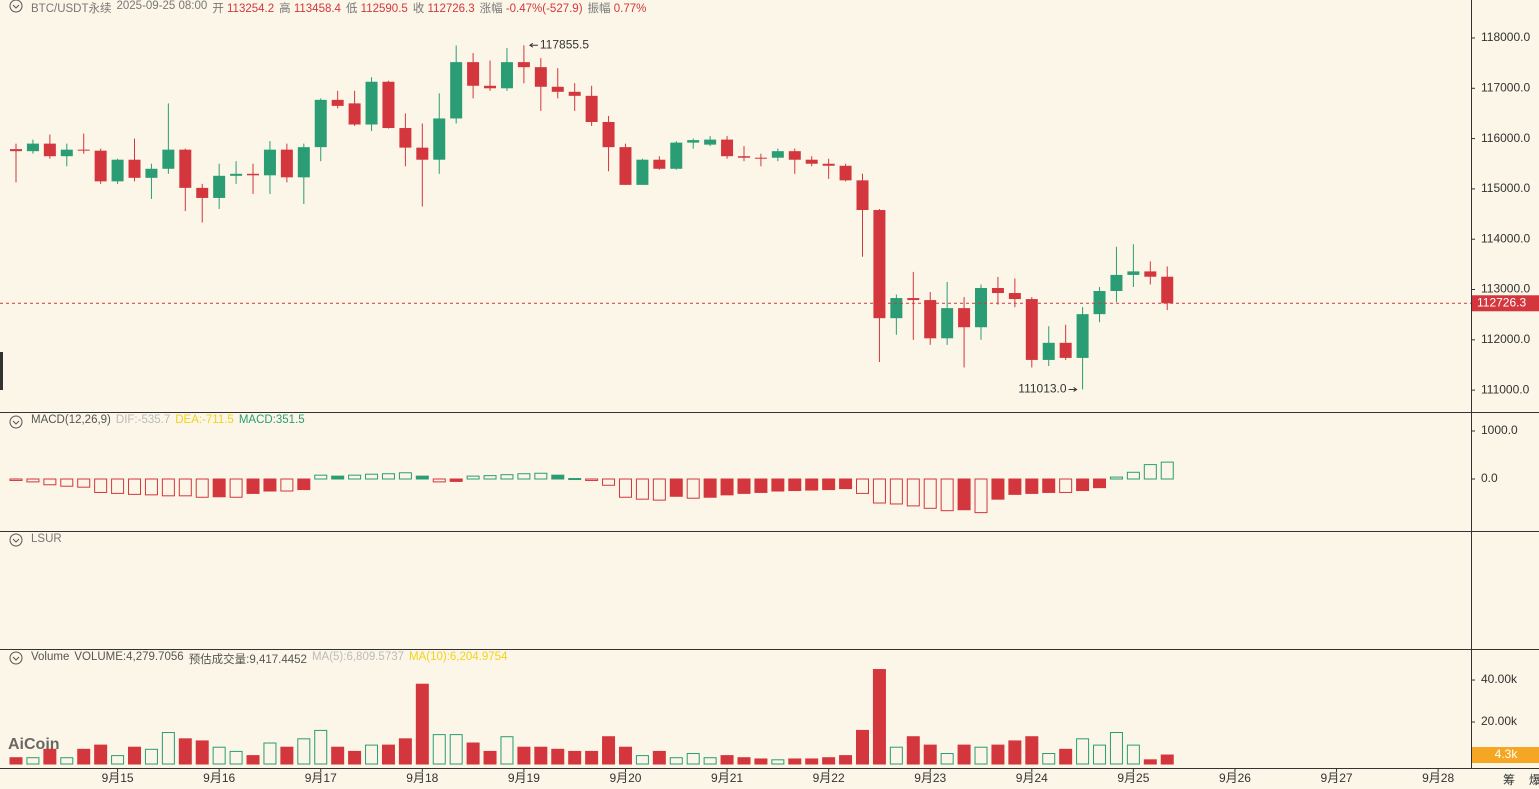 This screenshot has height=789, width=1539. Describe the element at coordinates (1534, 780) in the screenshot. I see `icon-button: 爆` at that location.